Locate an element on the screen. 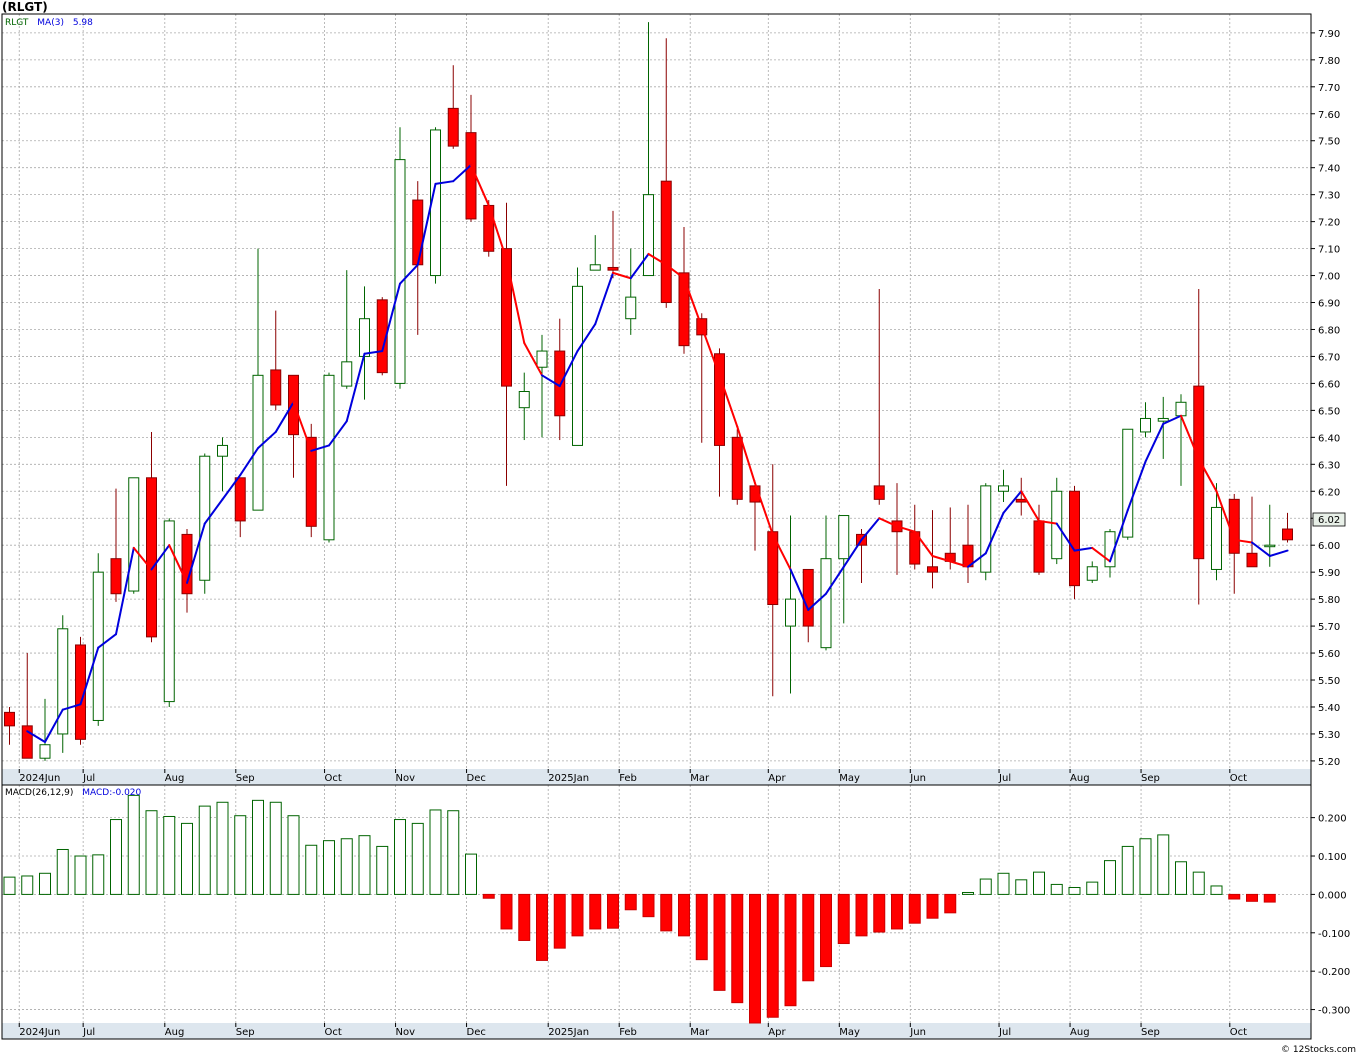 This screenshot has width=1360, height=1060. price-month-label: Jul is located at coordinates (88, 778).